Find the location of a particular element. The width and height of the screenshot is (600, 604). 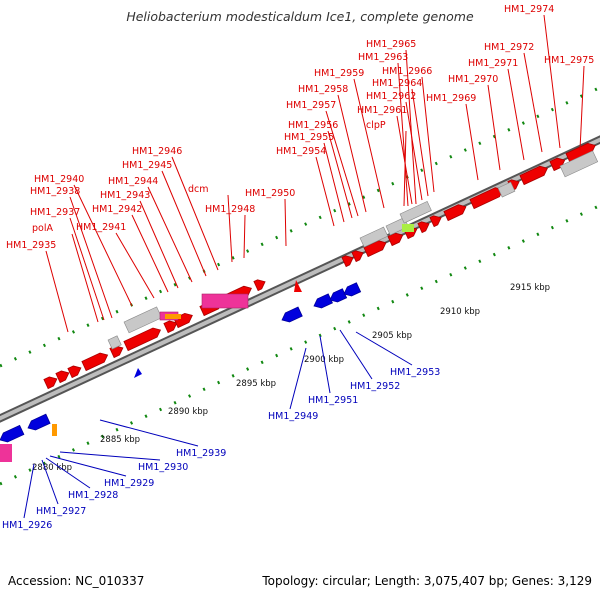

reverse-gene-label: HM1_2930 is located at coordinates (163, 467).